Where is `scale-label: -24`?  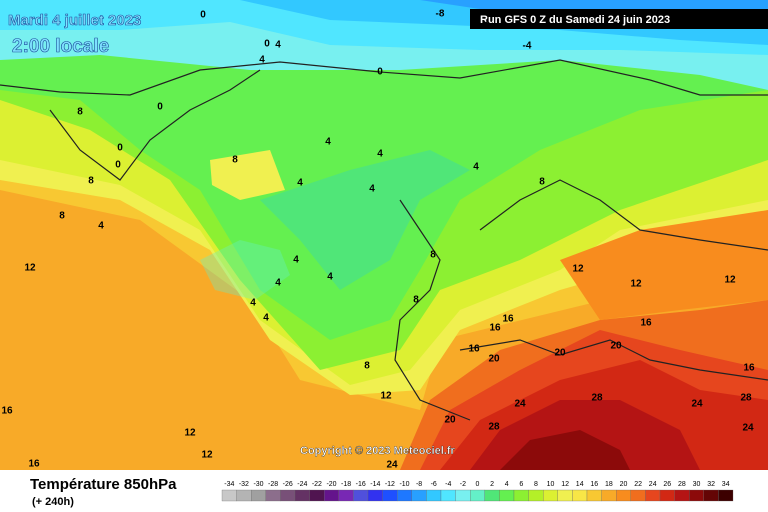
scale-label: -24 is located at coordinates (302, 484).